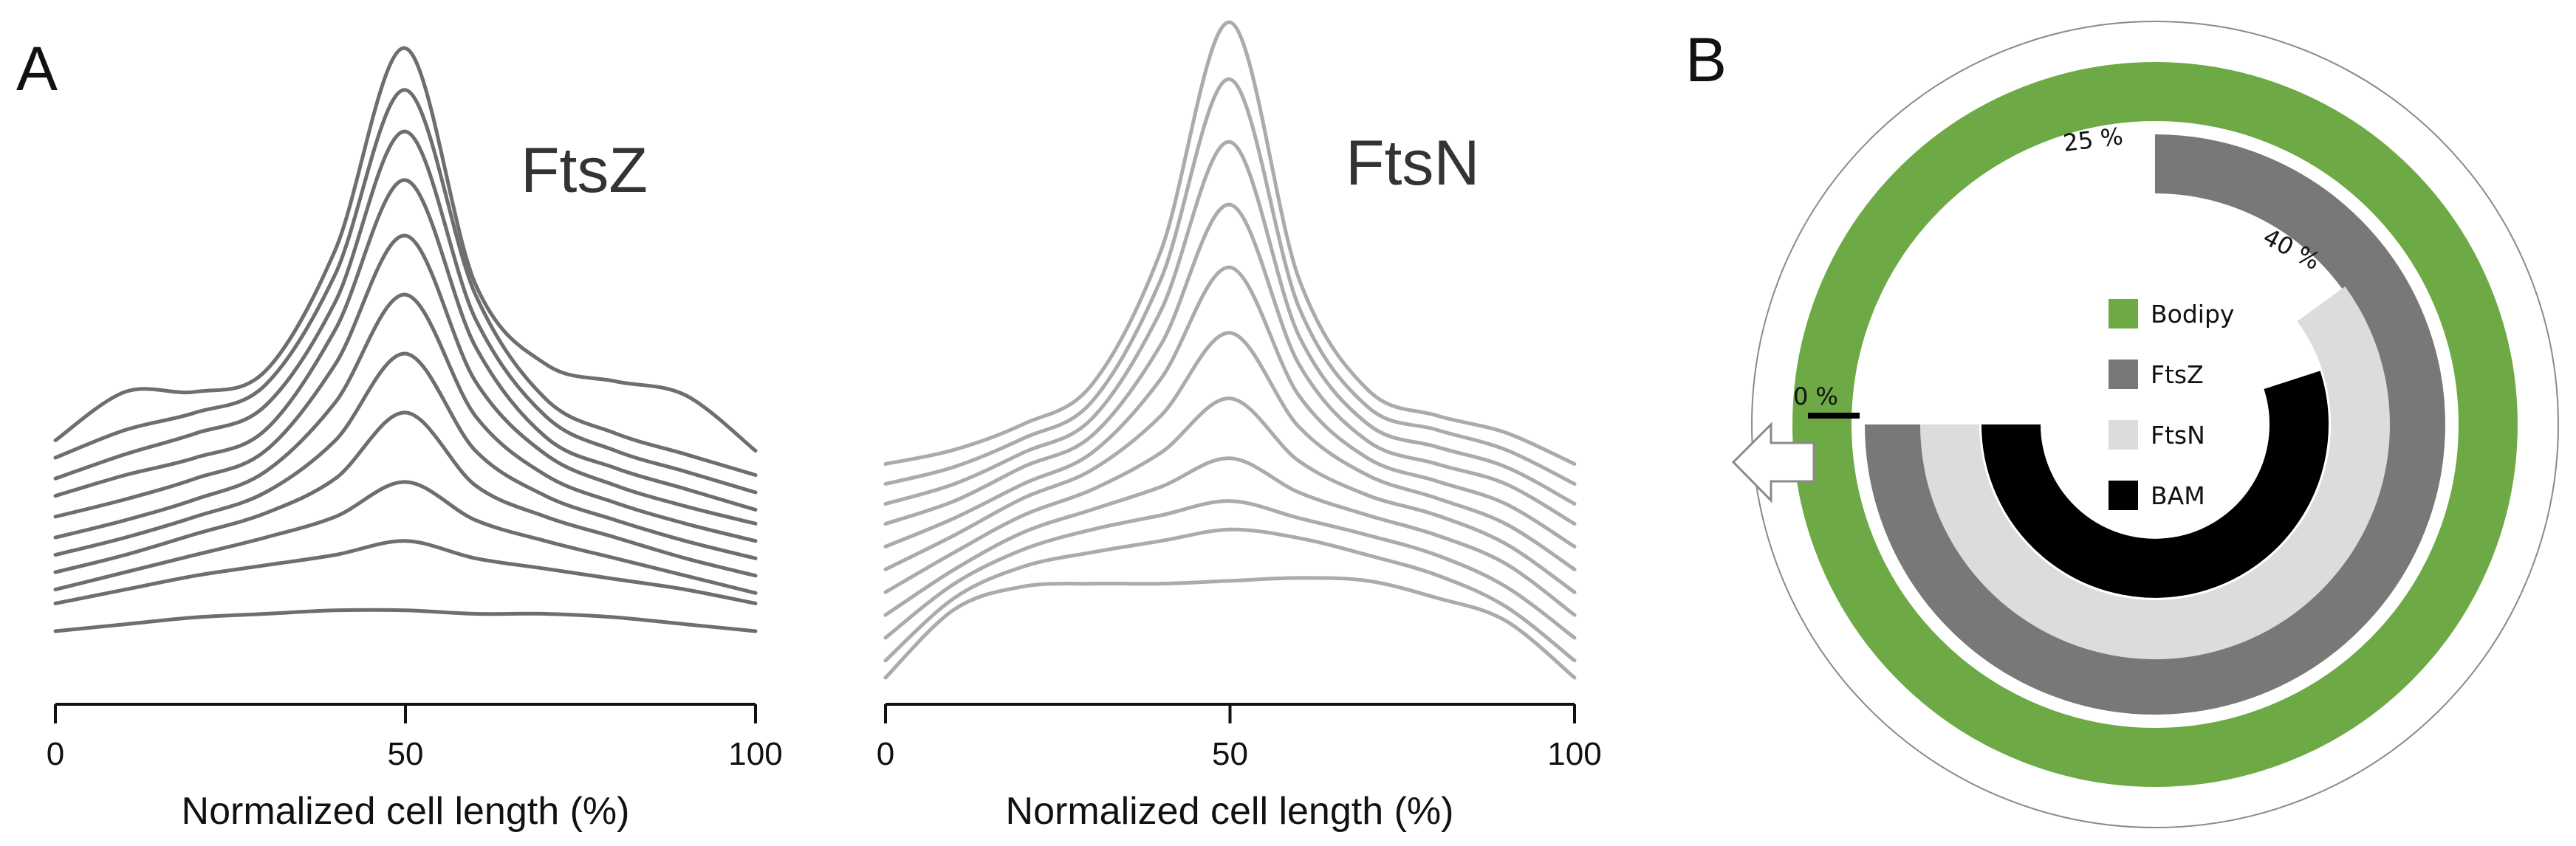  What do you see at coordinates (2123, 495) in the screenshot?
I see `bam-legend-swatch` at bounding box center [2123, 495].